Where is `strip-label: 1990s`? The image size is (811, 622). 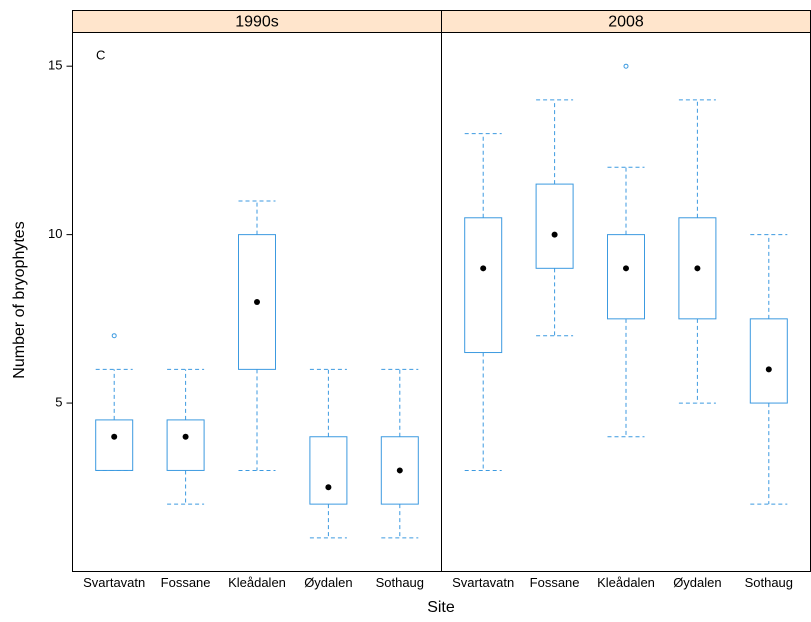
strip-label: 1990s is located at coordinates (257, 22).